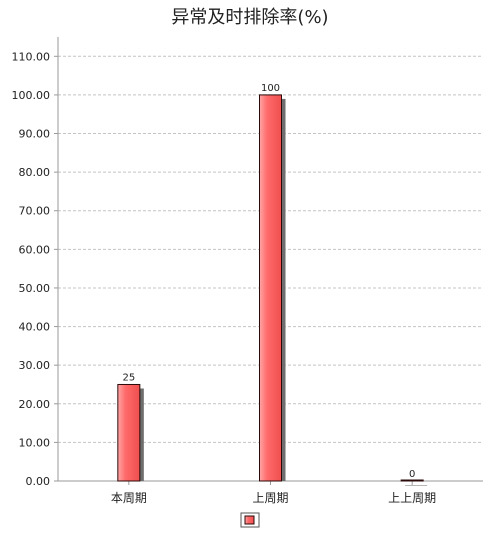 The width and height of the screenshot is (500, 534). Describe the element at coordinates (35, 288) in the screenshot. I see `y-tick-label: 50.00` at that location.